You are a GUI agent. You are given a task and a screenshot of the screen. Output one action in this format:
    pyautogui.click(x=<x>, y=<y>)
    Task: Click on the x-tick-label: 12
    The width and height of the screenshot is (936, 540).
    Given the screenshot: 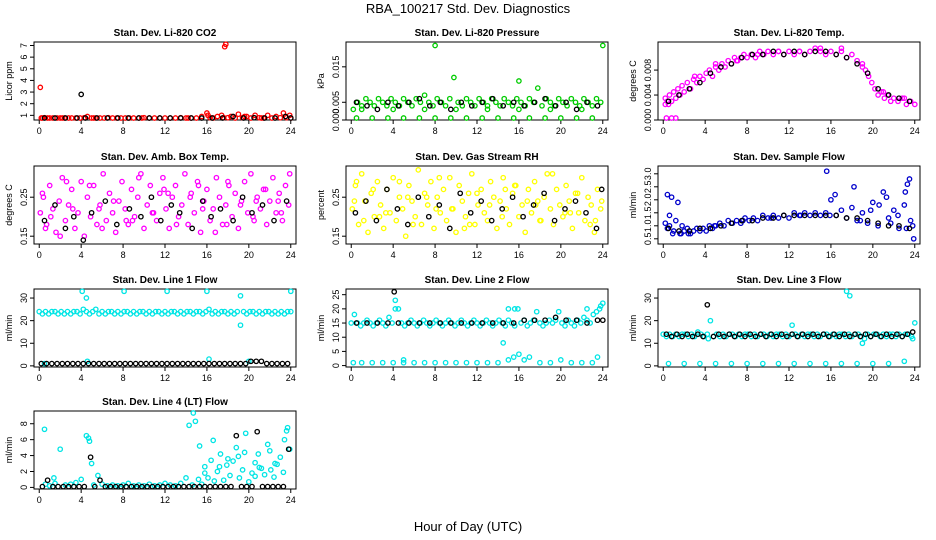 What is the action you would take?
    pyautogui.click(x=477, y=378)
    